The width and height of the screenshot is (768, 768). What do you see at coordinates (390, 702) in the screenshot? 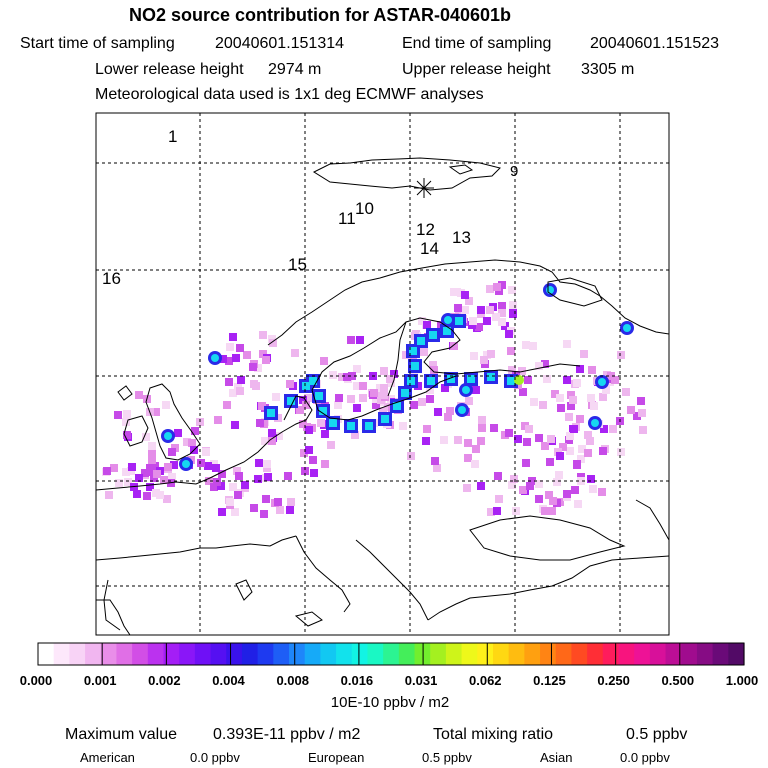
I see `colorbar-unit: 10E-10 ppbv / m2` at bounding box center [390, 702].